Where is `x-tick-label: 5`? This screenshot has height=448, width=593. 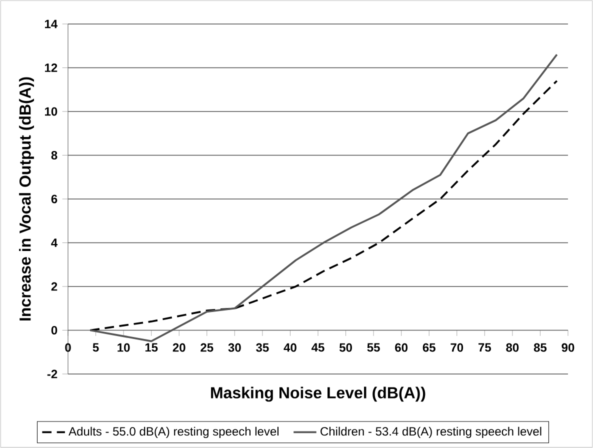 x-tick-label: 5 is located at coordinates (95, 347).